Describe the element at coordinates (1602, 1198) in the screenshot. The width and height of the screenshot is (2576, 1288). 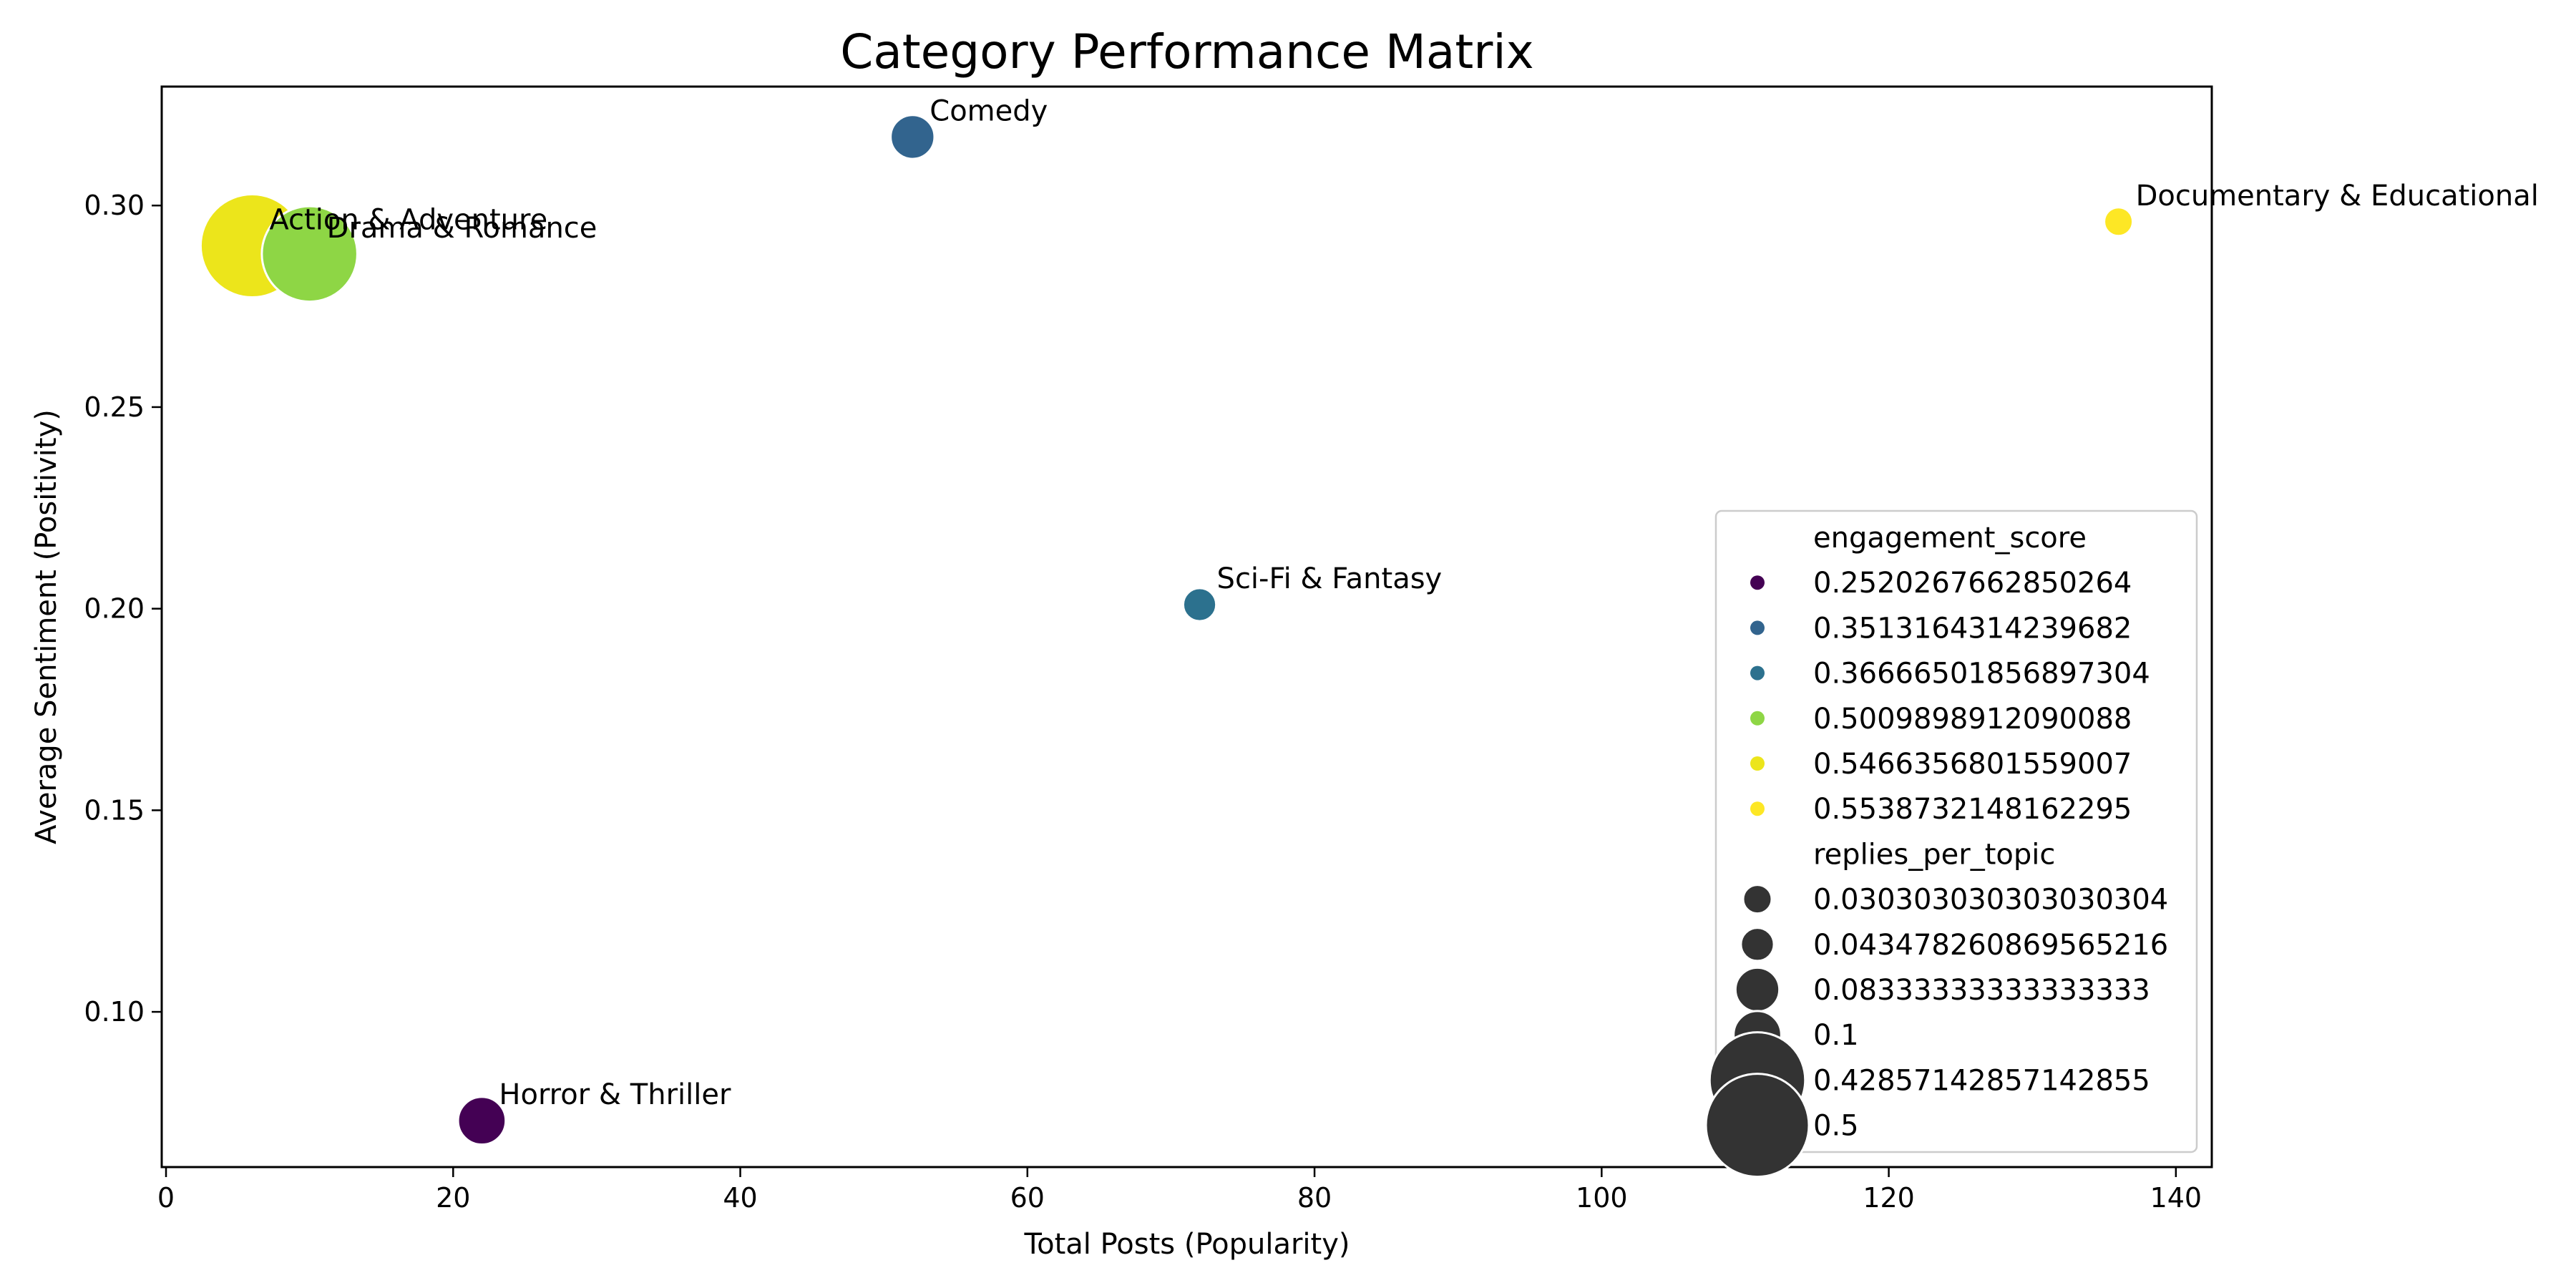
I see `x-tick-label: 100` at that location.